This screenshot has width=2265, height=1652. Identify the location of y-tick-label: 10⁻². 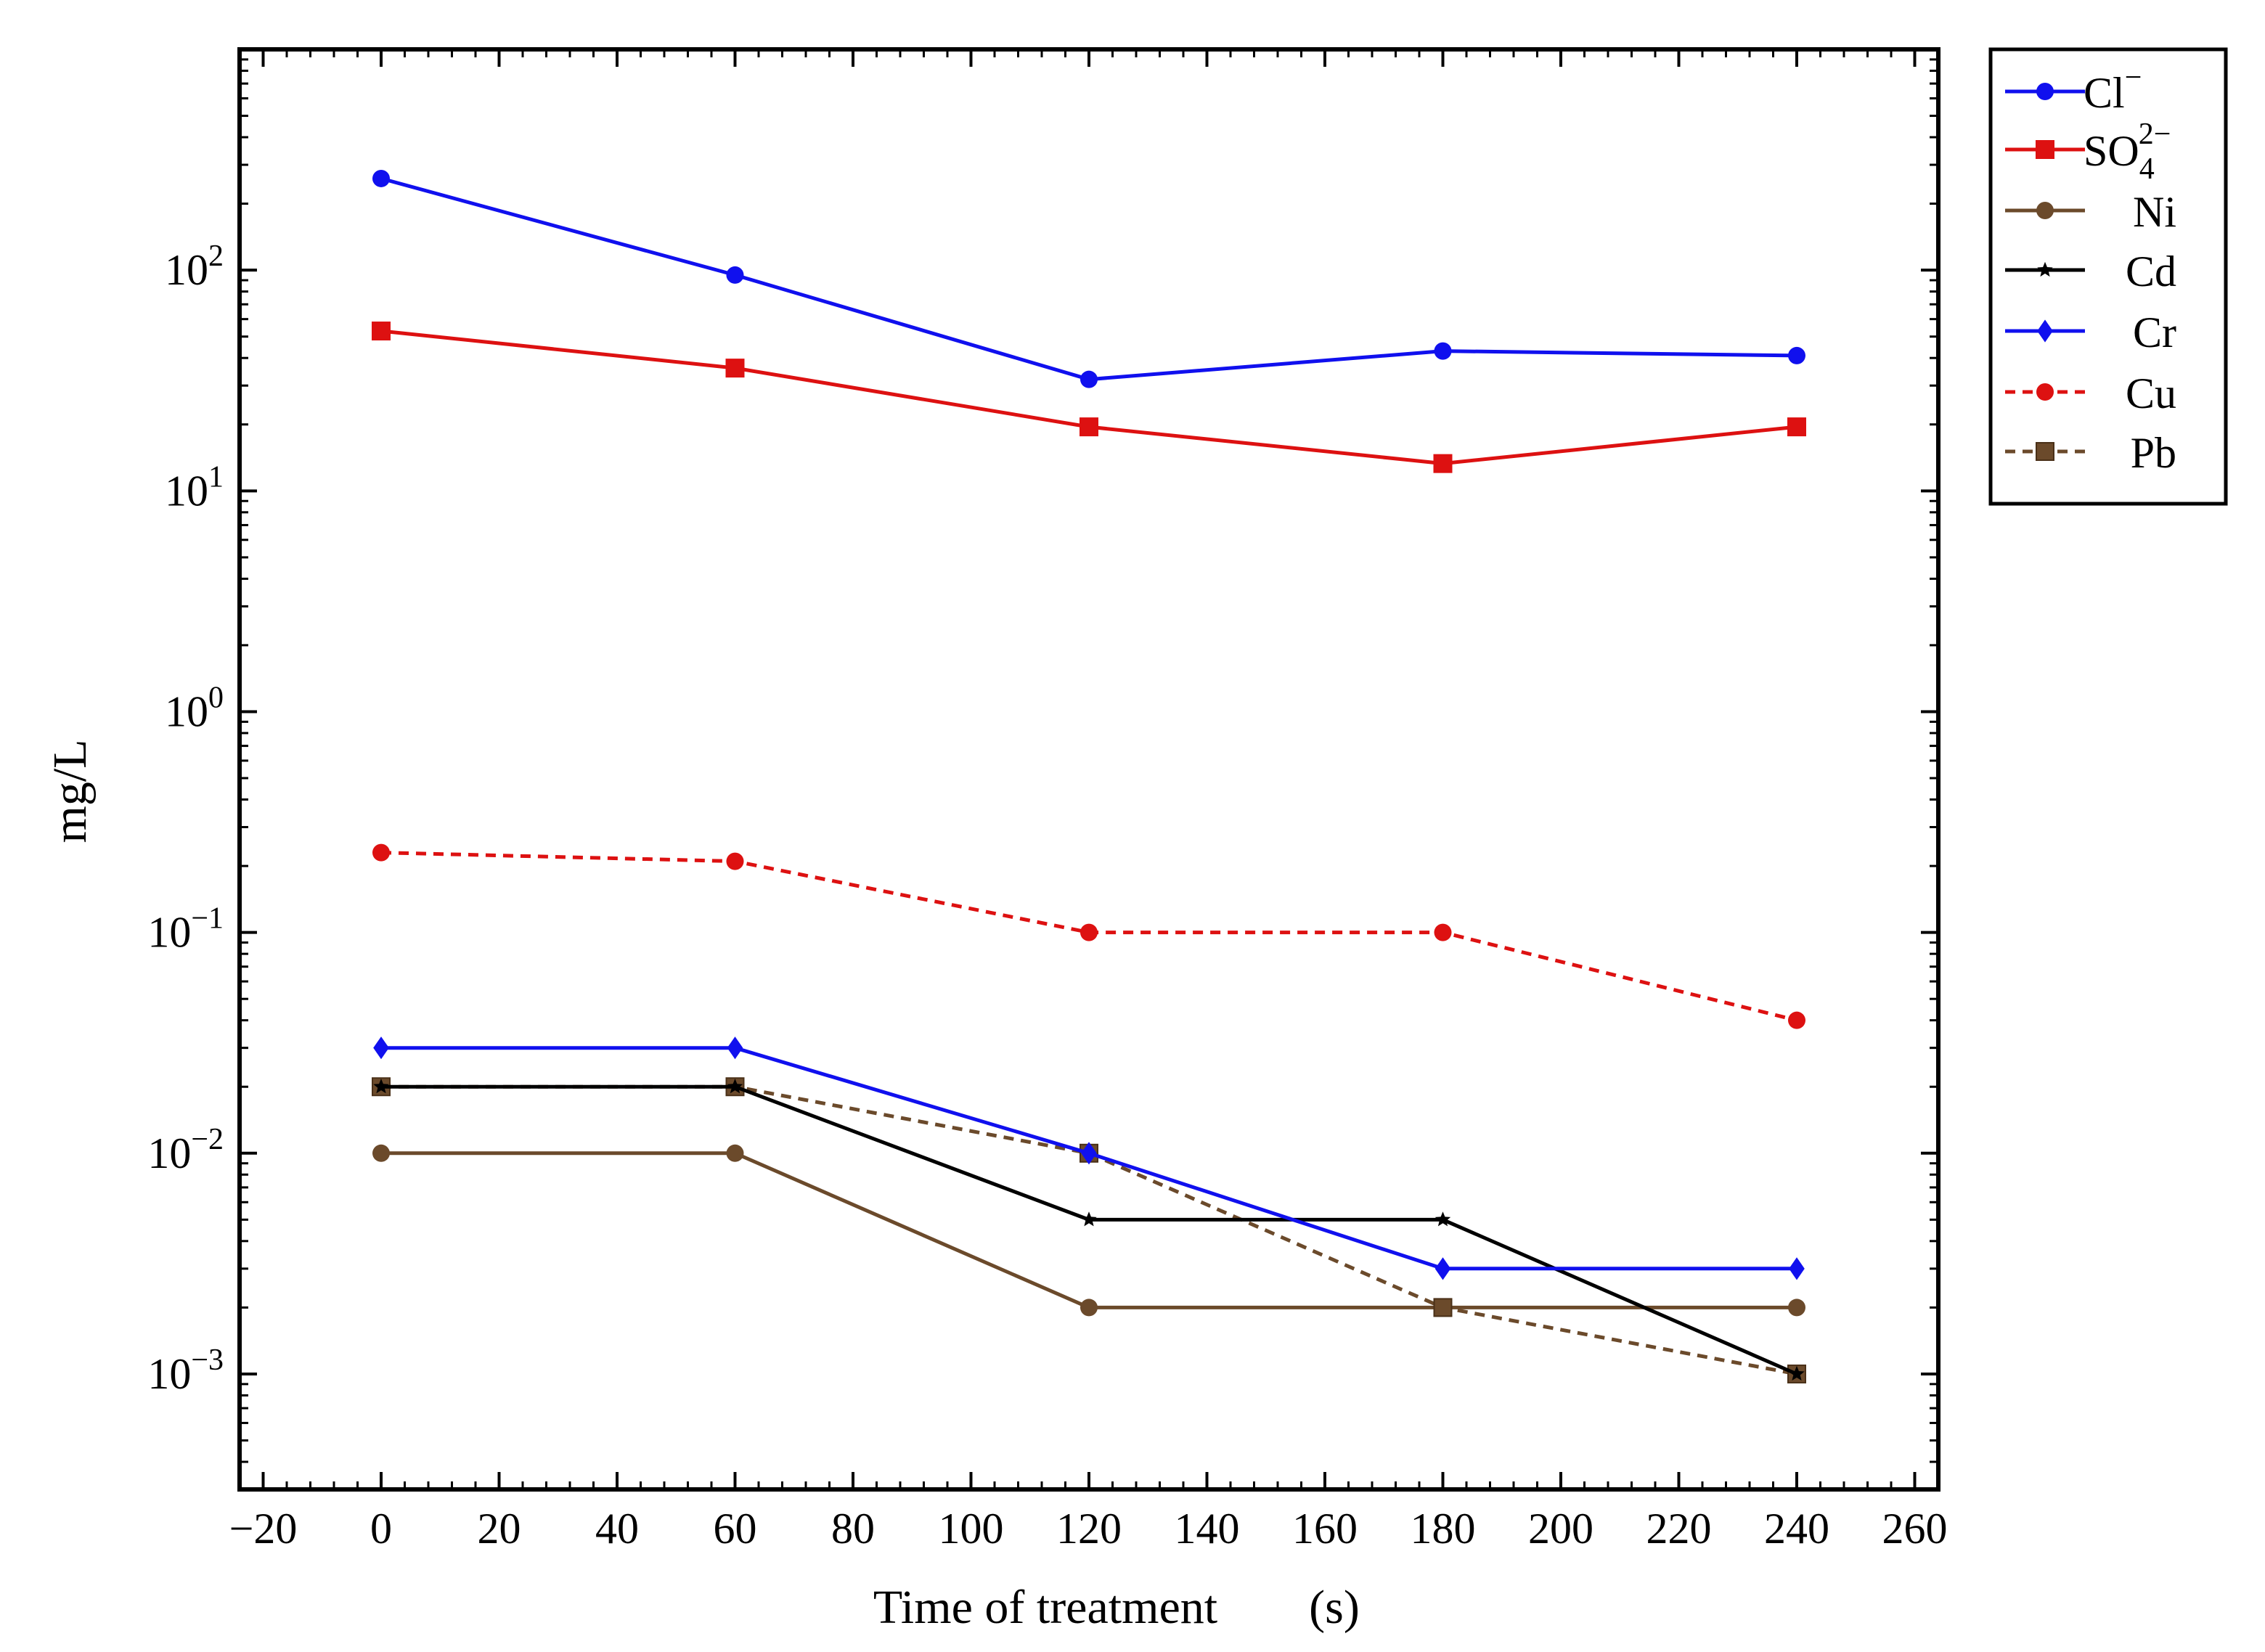
(185, 1150).